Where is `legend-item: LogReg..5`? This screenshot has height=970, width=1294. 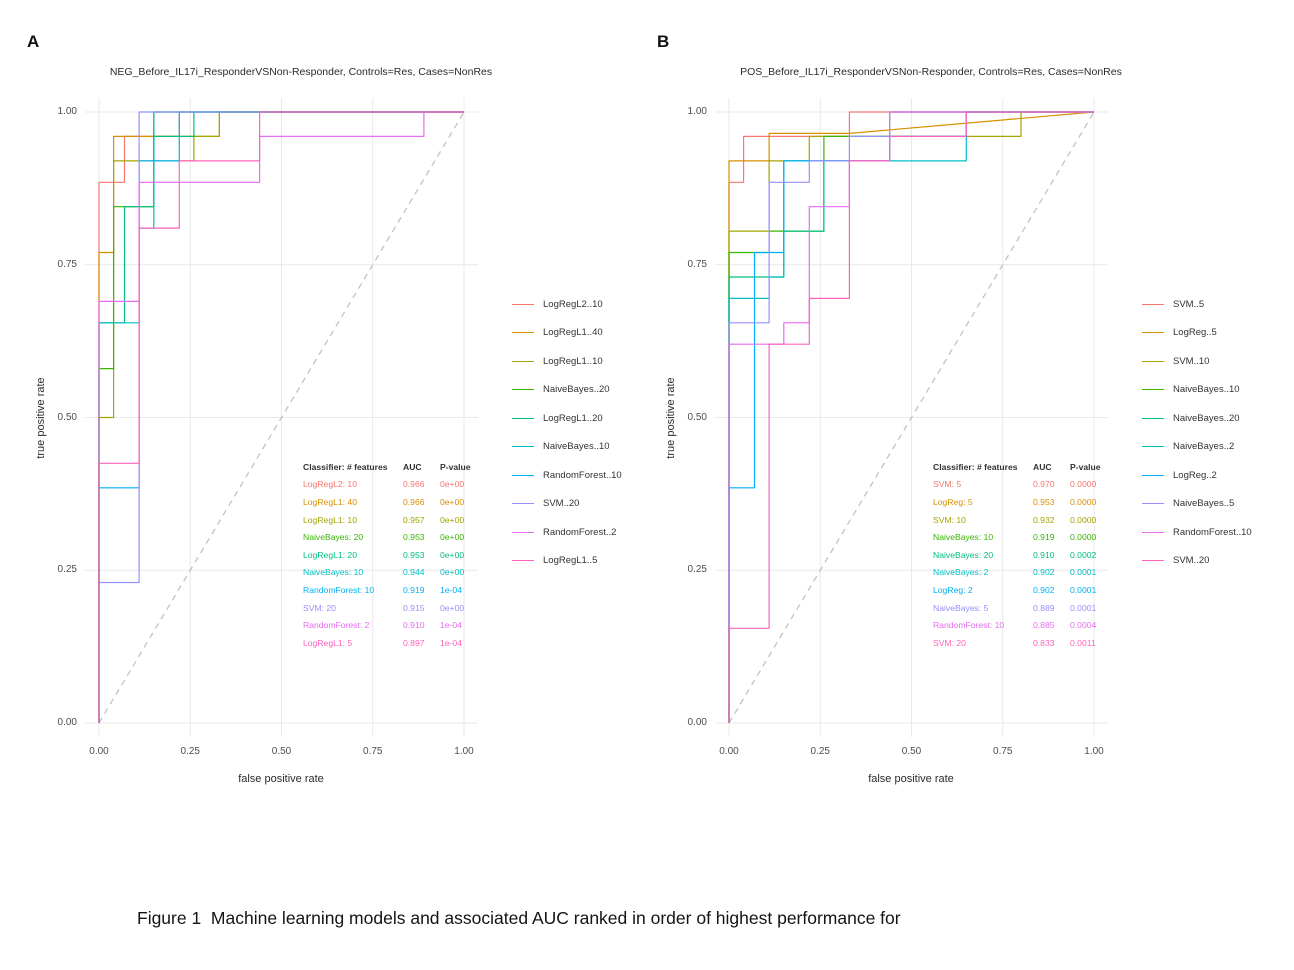 legend-item: LogReg..5 is located at coordinates (1197, 333).